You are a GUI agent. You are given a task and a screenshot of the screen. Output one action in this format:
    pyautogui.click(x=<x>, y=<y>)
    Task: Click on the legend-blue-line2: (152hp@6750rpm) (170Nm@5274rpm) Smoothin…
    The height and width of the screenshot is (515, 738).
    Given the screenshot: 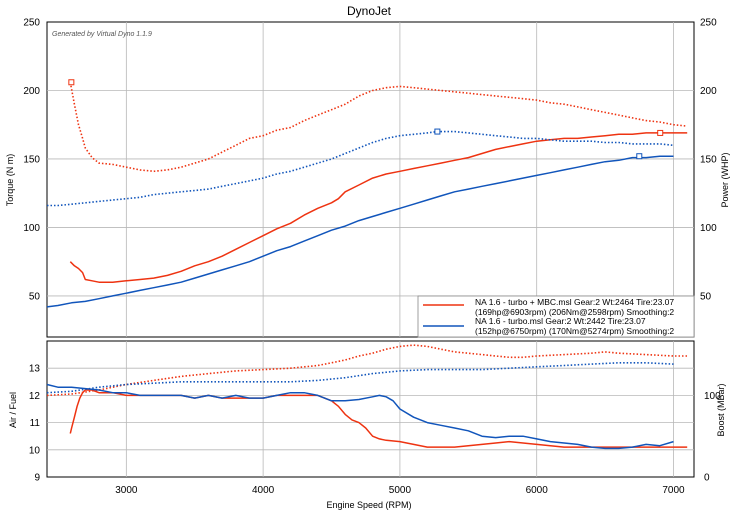 What is the action you would take?
    pyautogui.click(x=574, y=331)
    